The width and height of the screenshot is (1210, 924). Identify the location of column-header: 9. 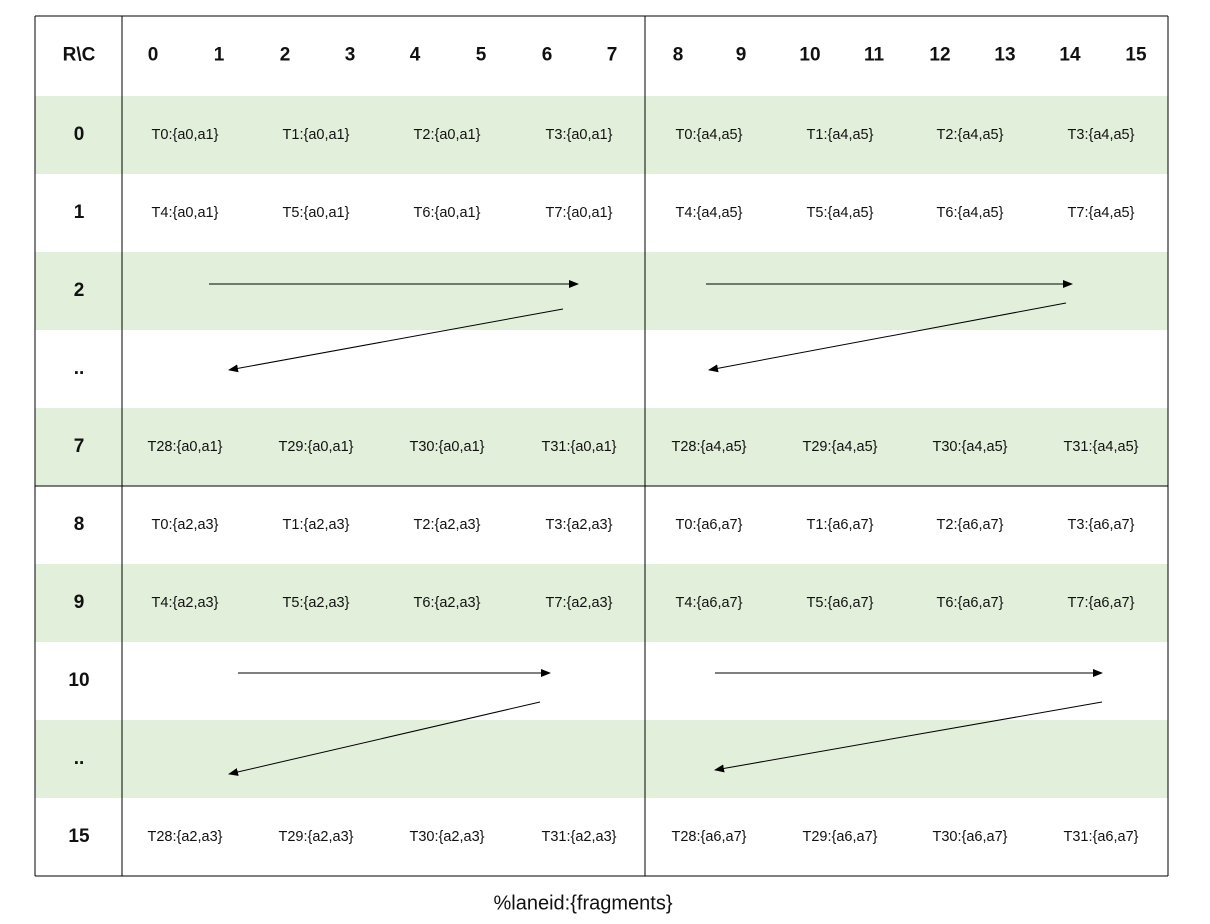
(741, 55).